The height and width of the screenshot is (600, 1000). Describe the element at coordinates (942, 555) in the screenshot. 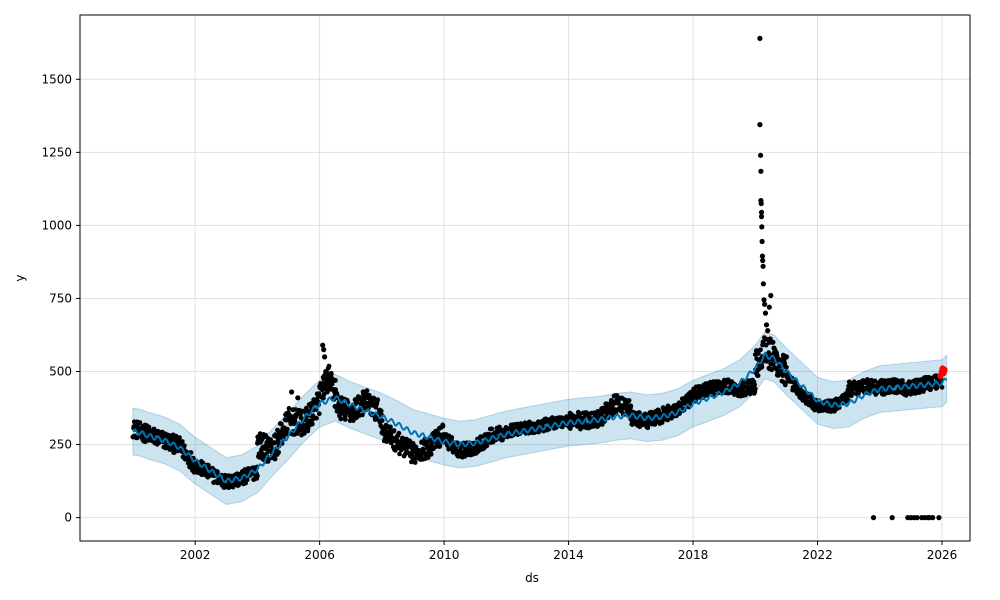

I see `x-tick-label: 2026` at that location.